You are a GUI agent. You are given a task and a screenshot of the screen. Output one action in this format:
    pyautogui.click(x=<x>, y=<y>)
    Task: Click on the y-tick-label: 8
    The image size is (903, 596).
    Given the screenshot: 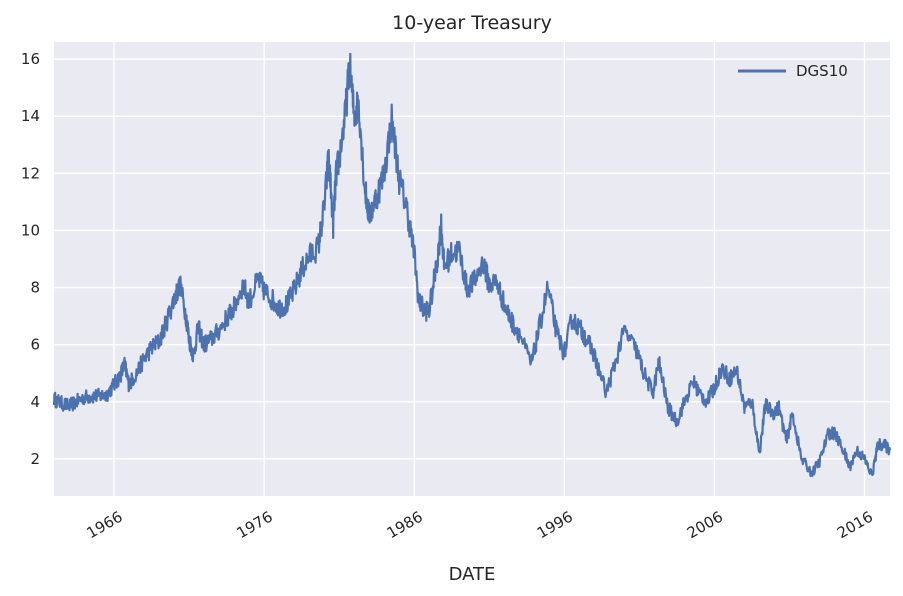 What is the action you would take?
    pyautogui.click(x=35, y=288)
    